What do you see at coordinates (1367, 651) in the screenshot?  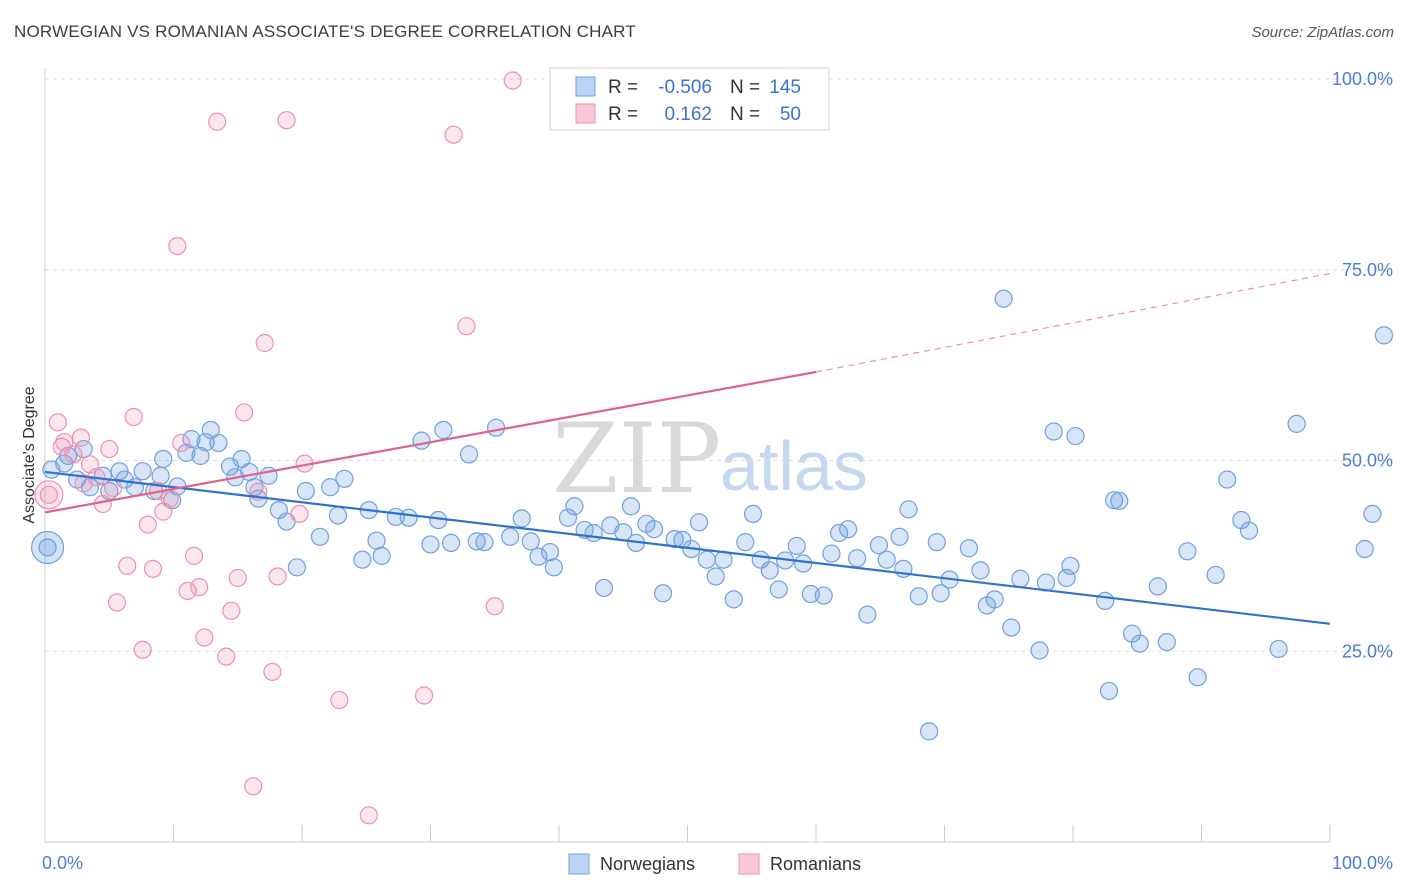 I see `y-tick-label: 25.0%` at bounding box center [1367, 651].